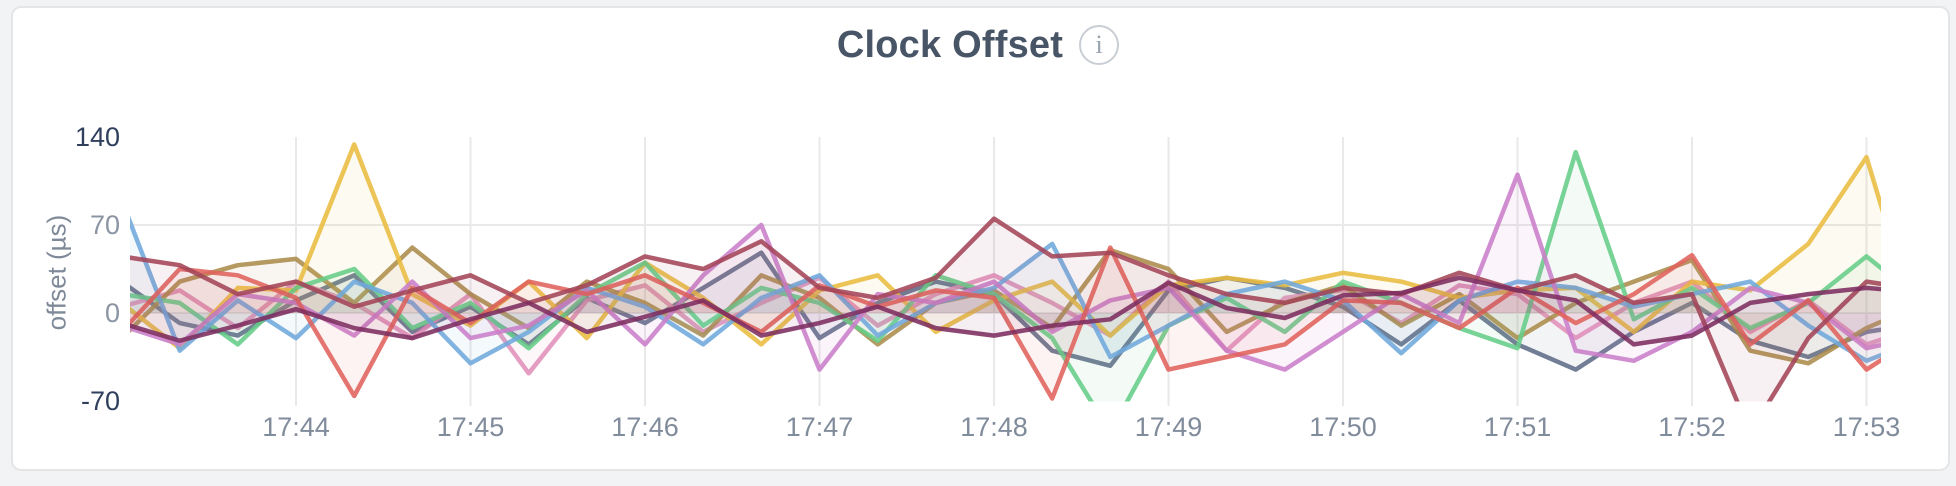 This screenshot has width=1956, height=486. What do you see at coordinates (97, 137) in the screenshot?
I see `y-tick-label: 140` at bounding box center [97, 137].